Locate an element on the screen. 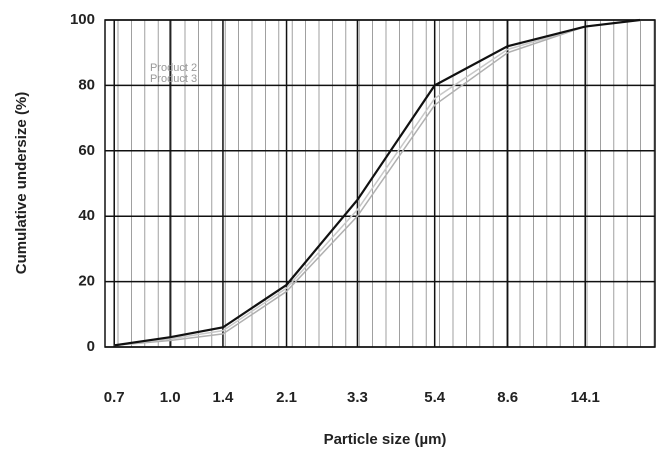 This screenshot has width=659, height=462. x-tick-label: 0.7 is located at coordinates (114, 397).